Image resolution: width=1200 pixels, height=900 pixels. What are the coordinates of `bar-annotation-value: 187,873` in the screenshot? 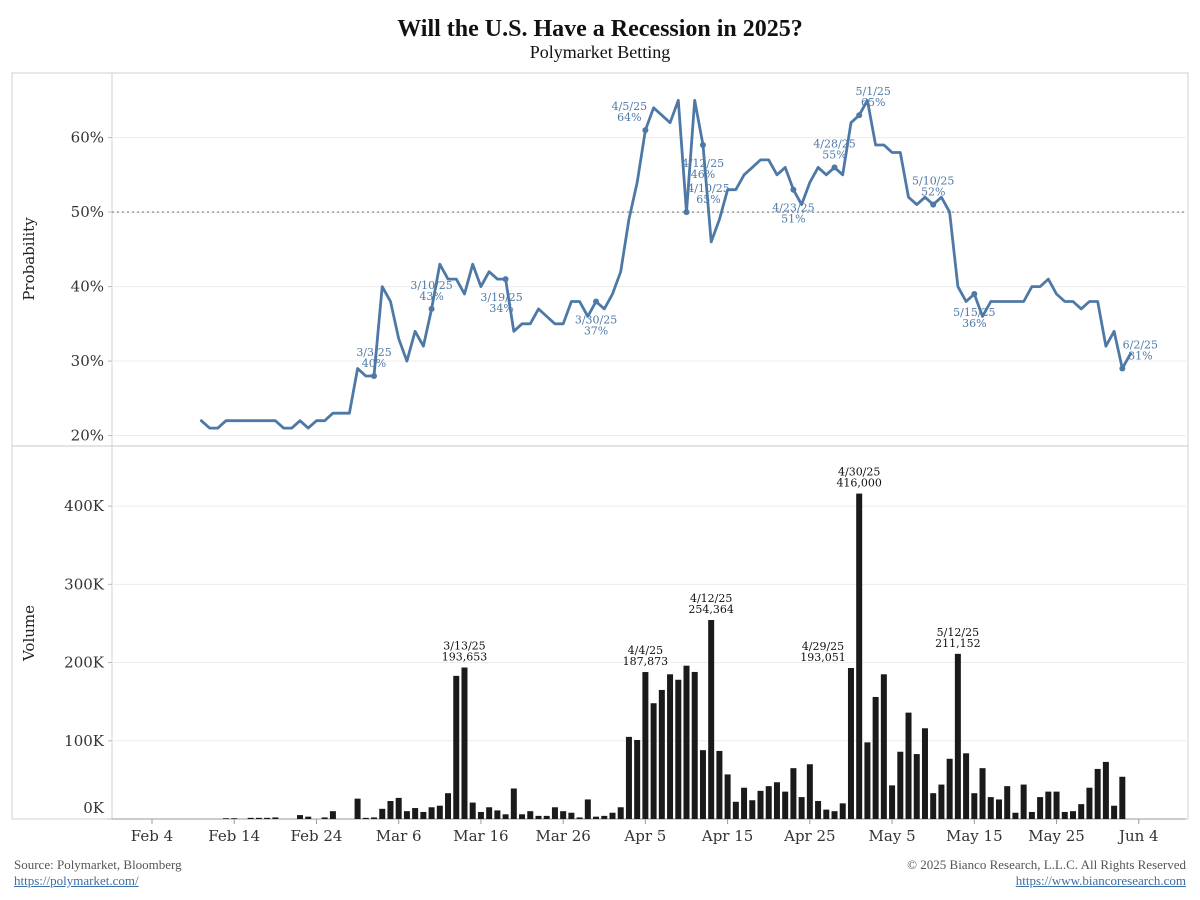 It's located at (646, 661).